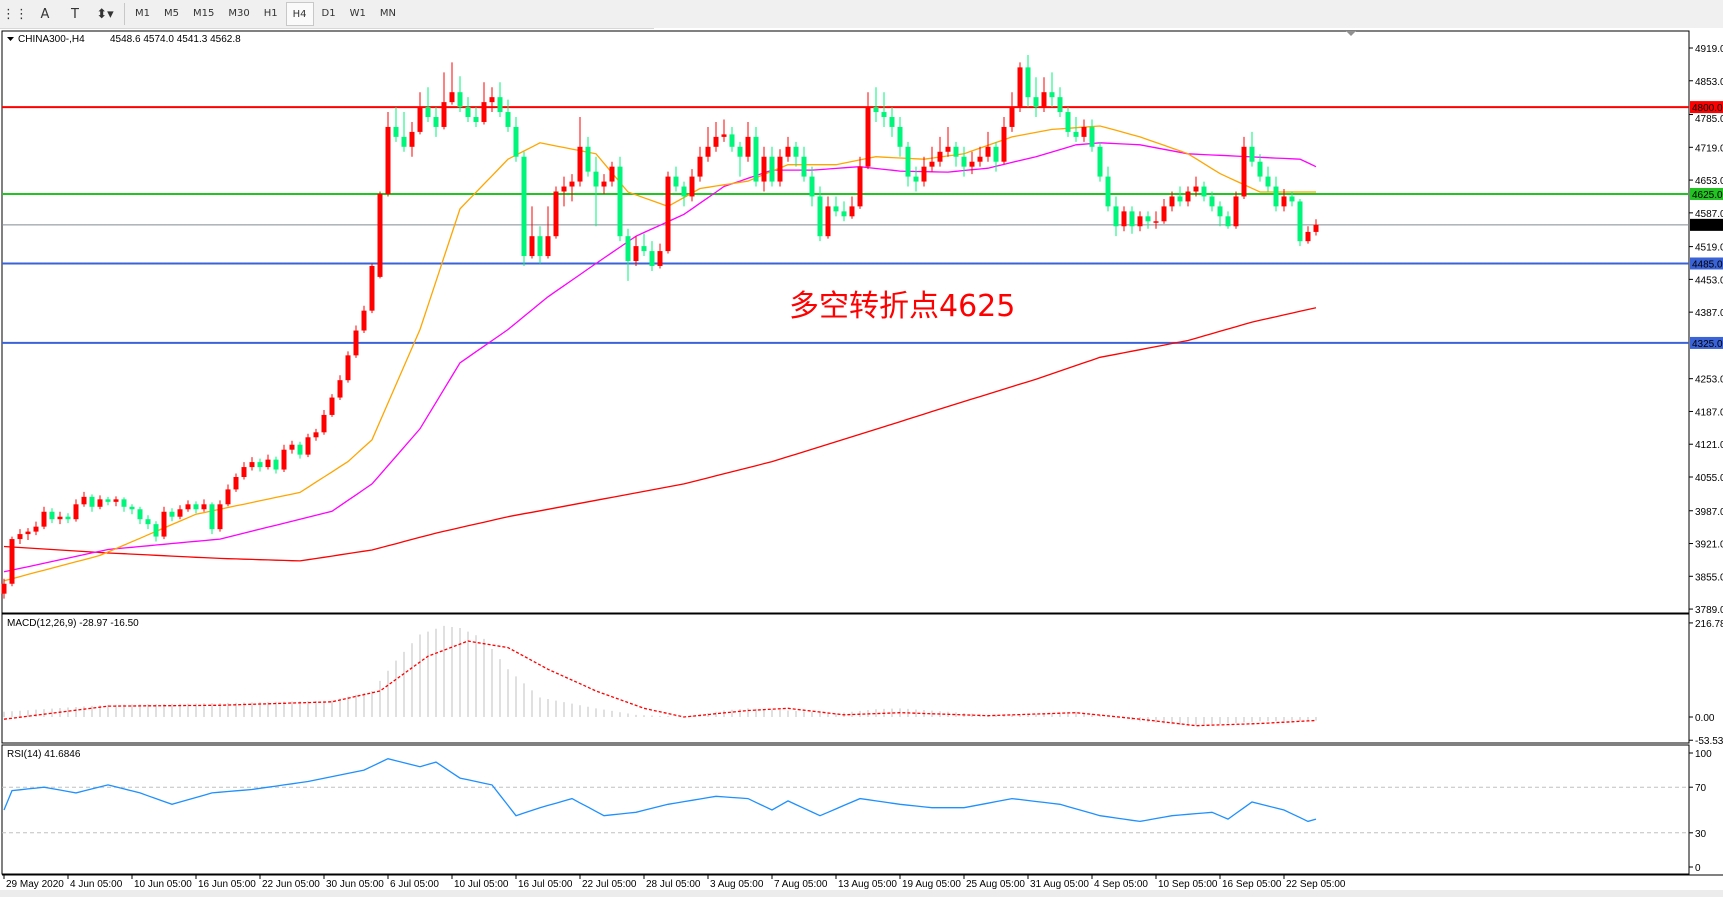 This screenshot has width=1723, height=897. I want to click on timeframe-m15-button: M15, so click(204, 13).